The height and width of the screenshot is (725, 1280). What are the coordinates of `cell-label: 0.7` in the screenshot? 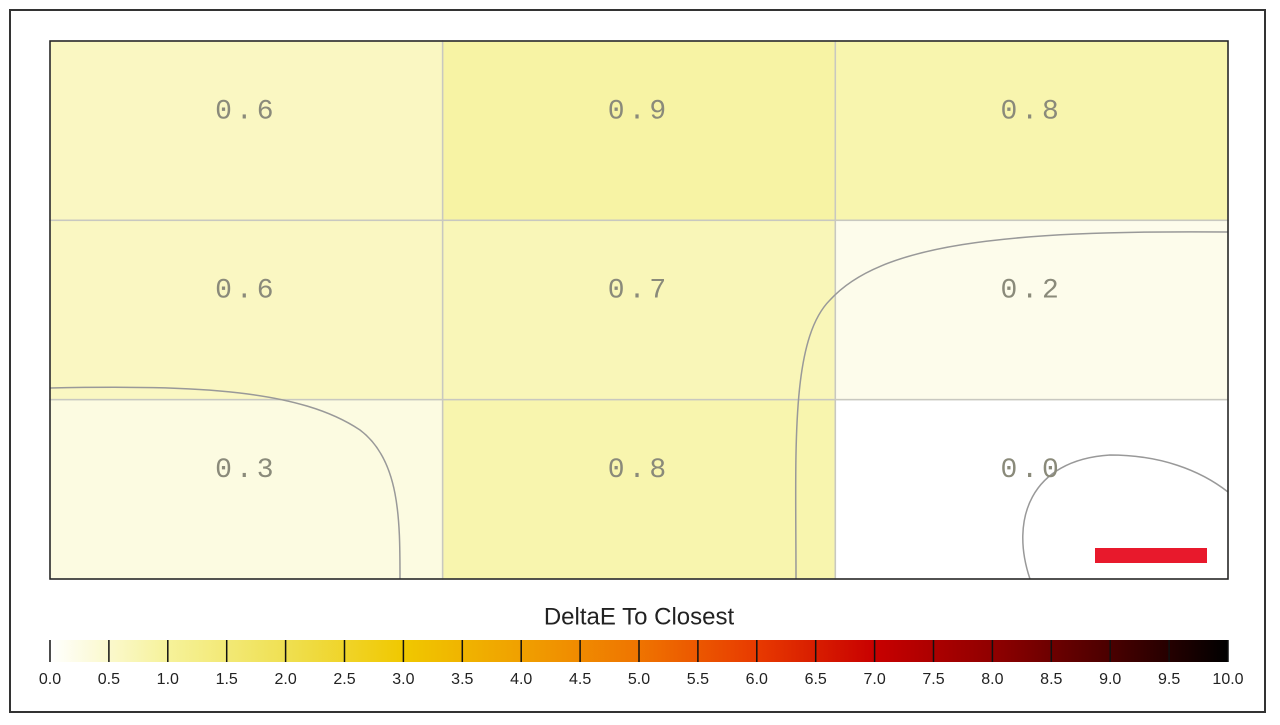 It's located at (639, 291).